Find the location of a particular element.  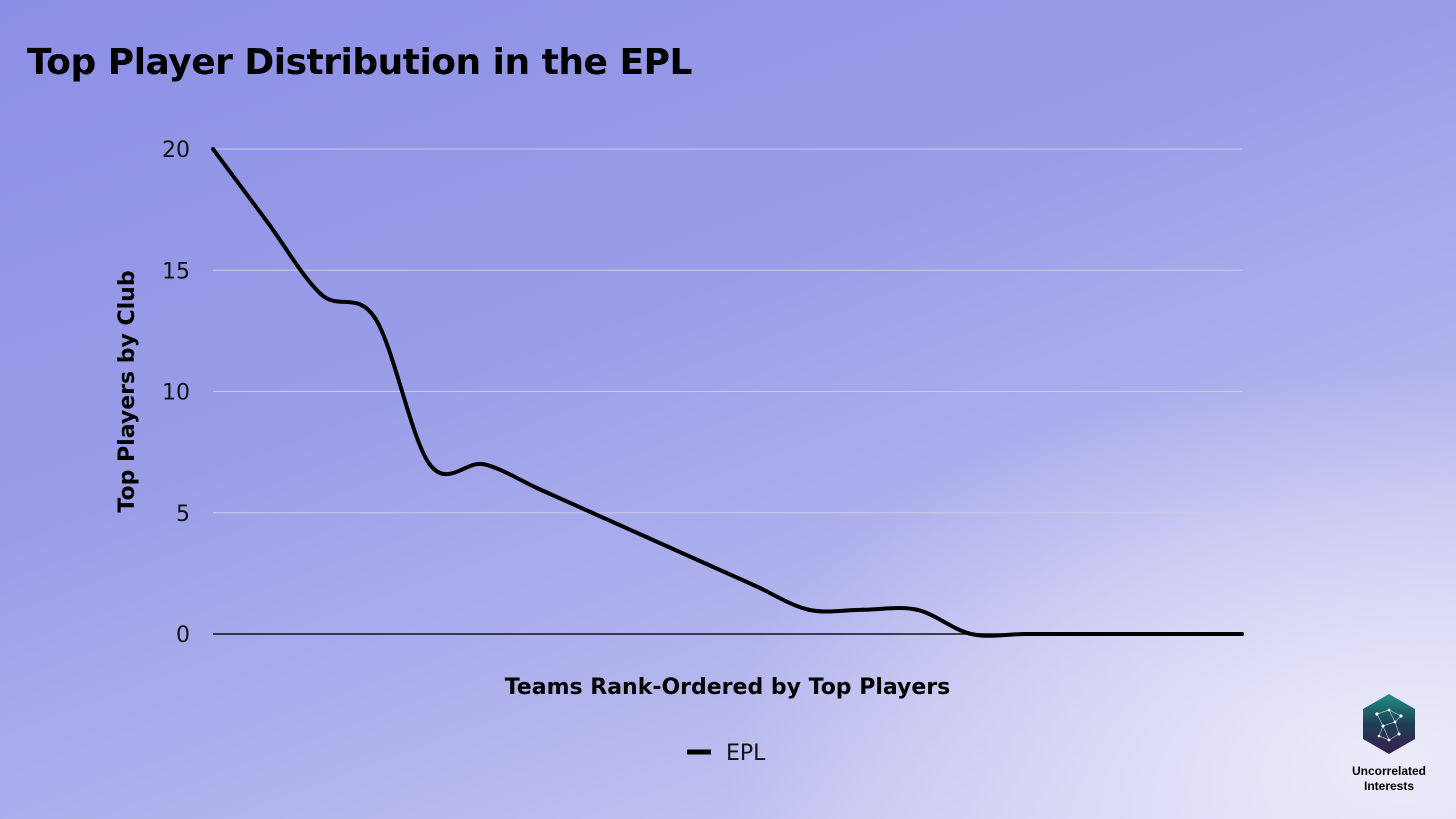

y-tick-label: 20 is located at coordinates (176, 150).